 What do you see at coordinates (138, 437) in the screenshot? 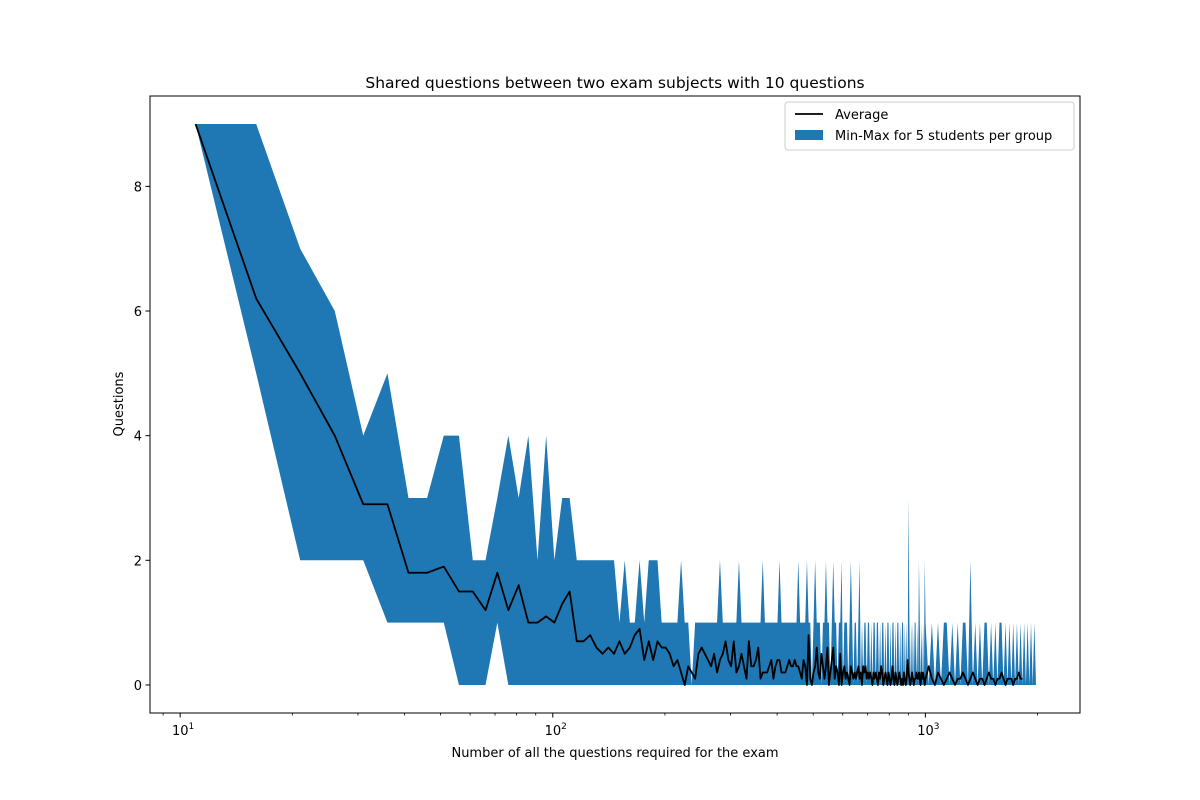
I see `y-tick-label: 4` at bounding box center [138, 437].